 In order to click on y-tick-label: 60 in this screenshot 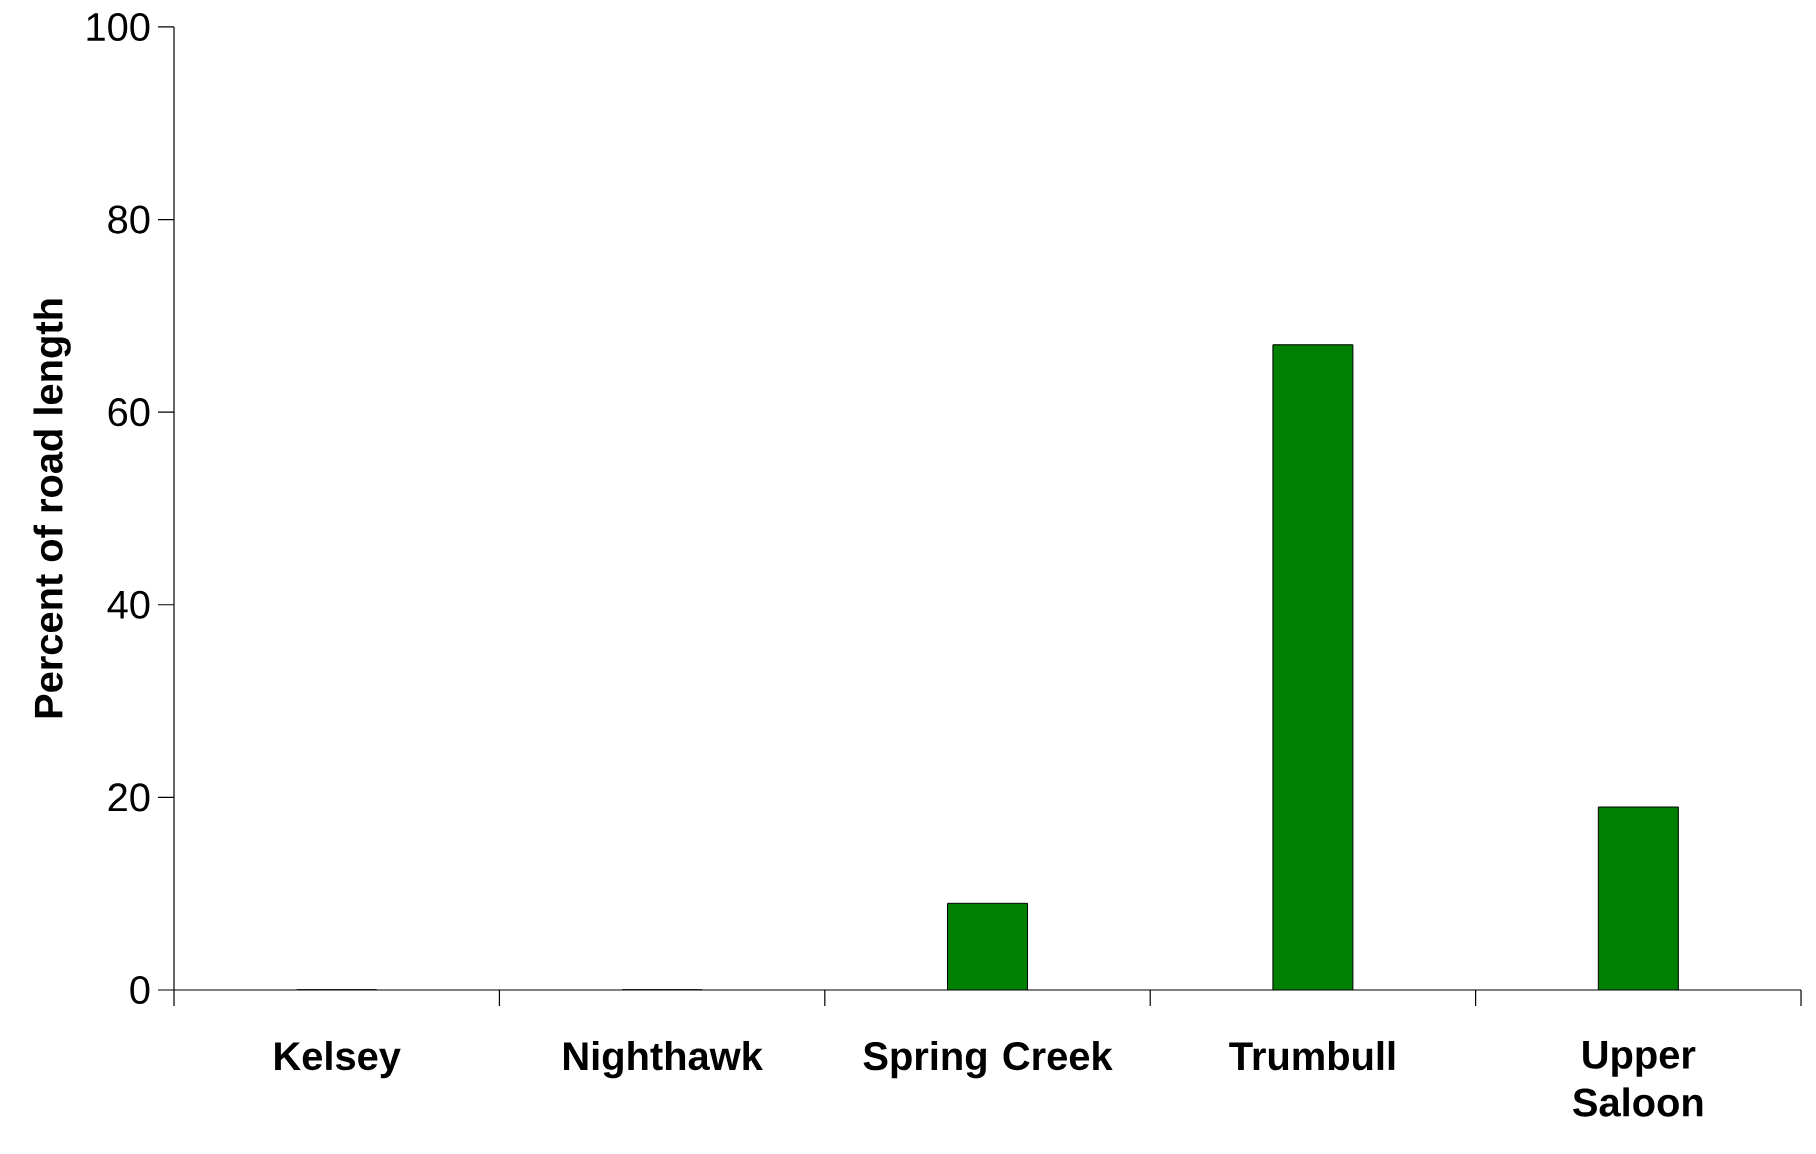, I will do `click(129, 412)`.